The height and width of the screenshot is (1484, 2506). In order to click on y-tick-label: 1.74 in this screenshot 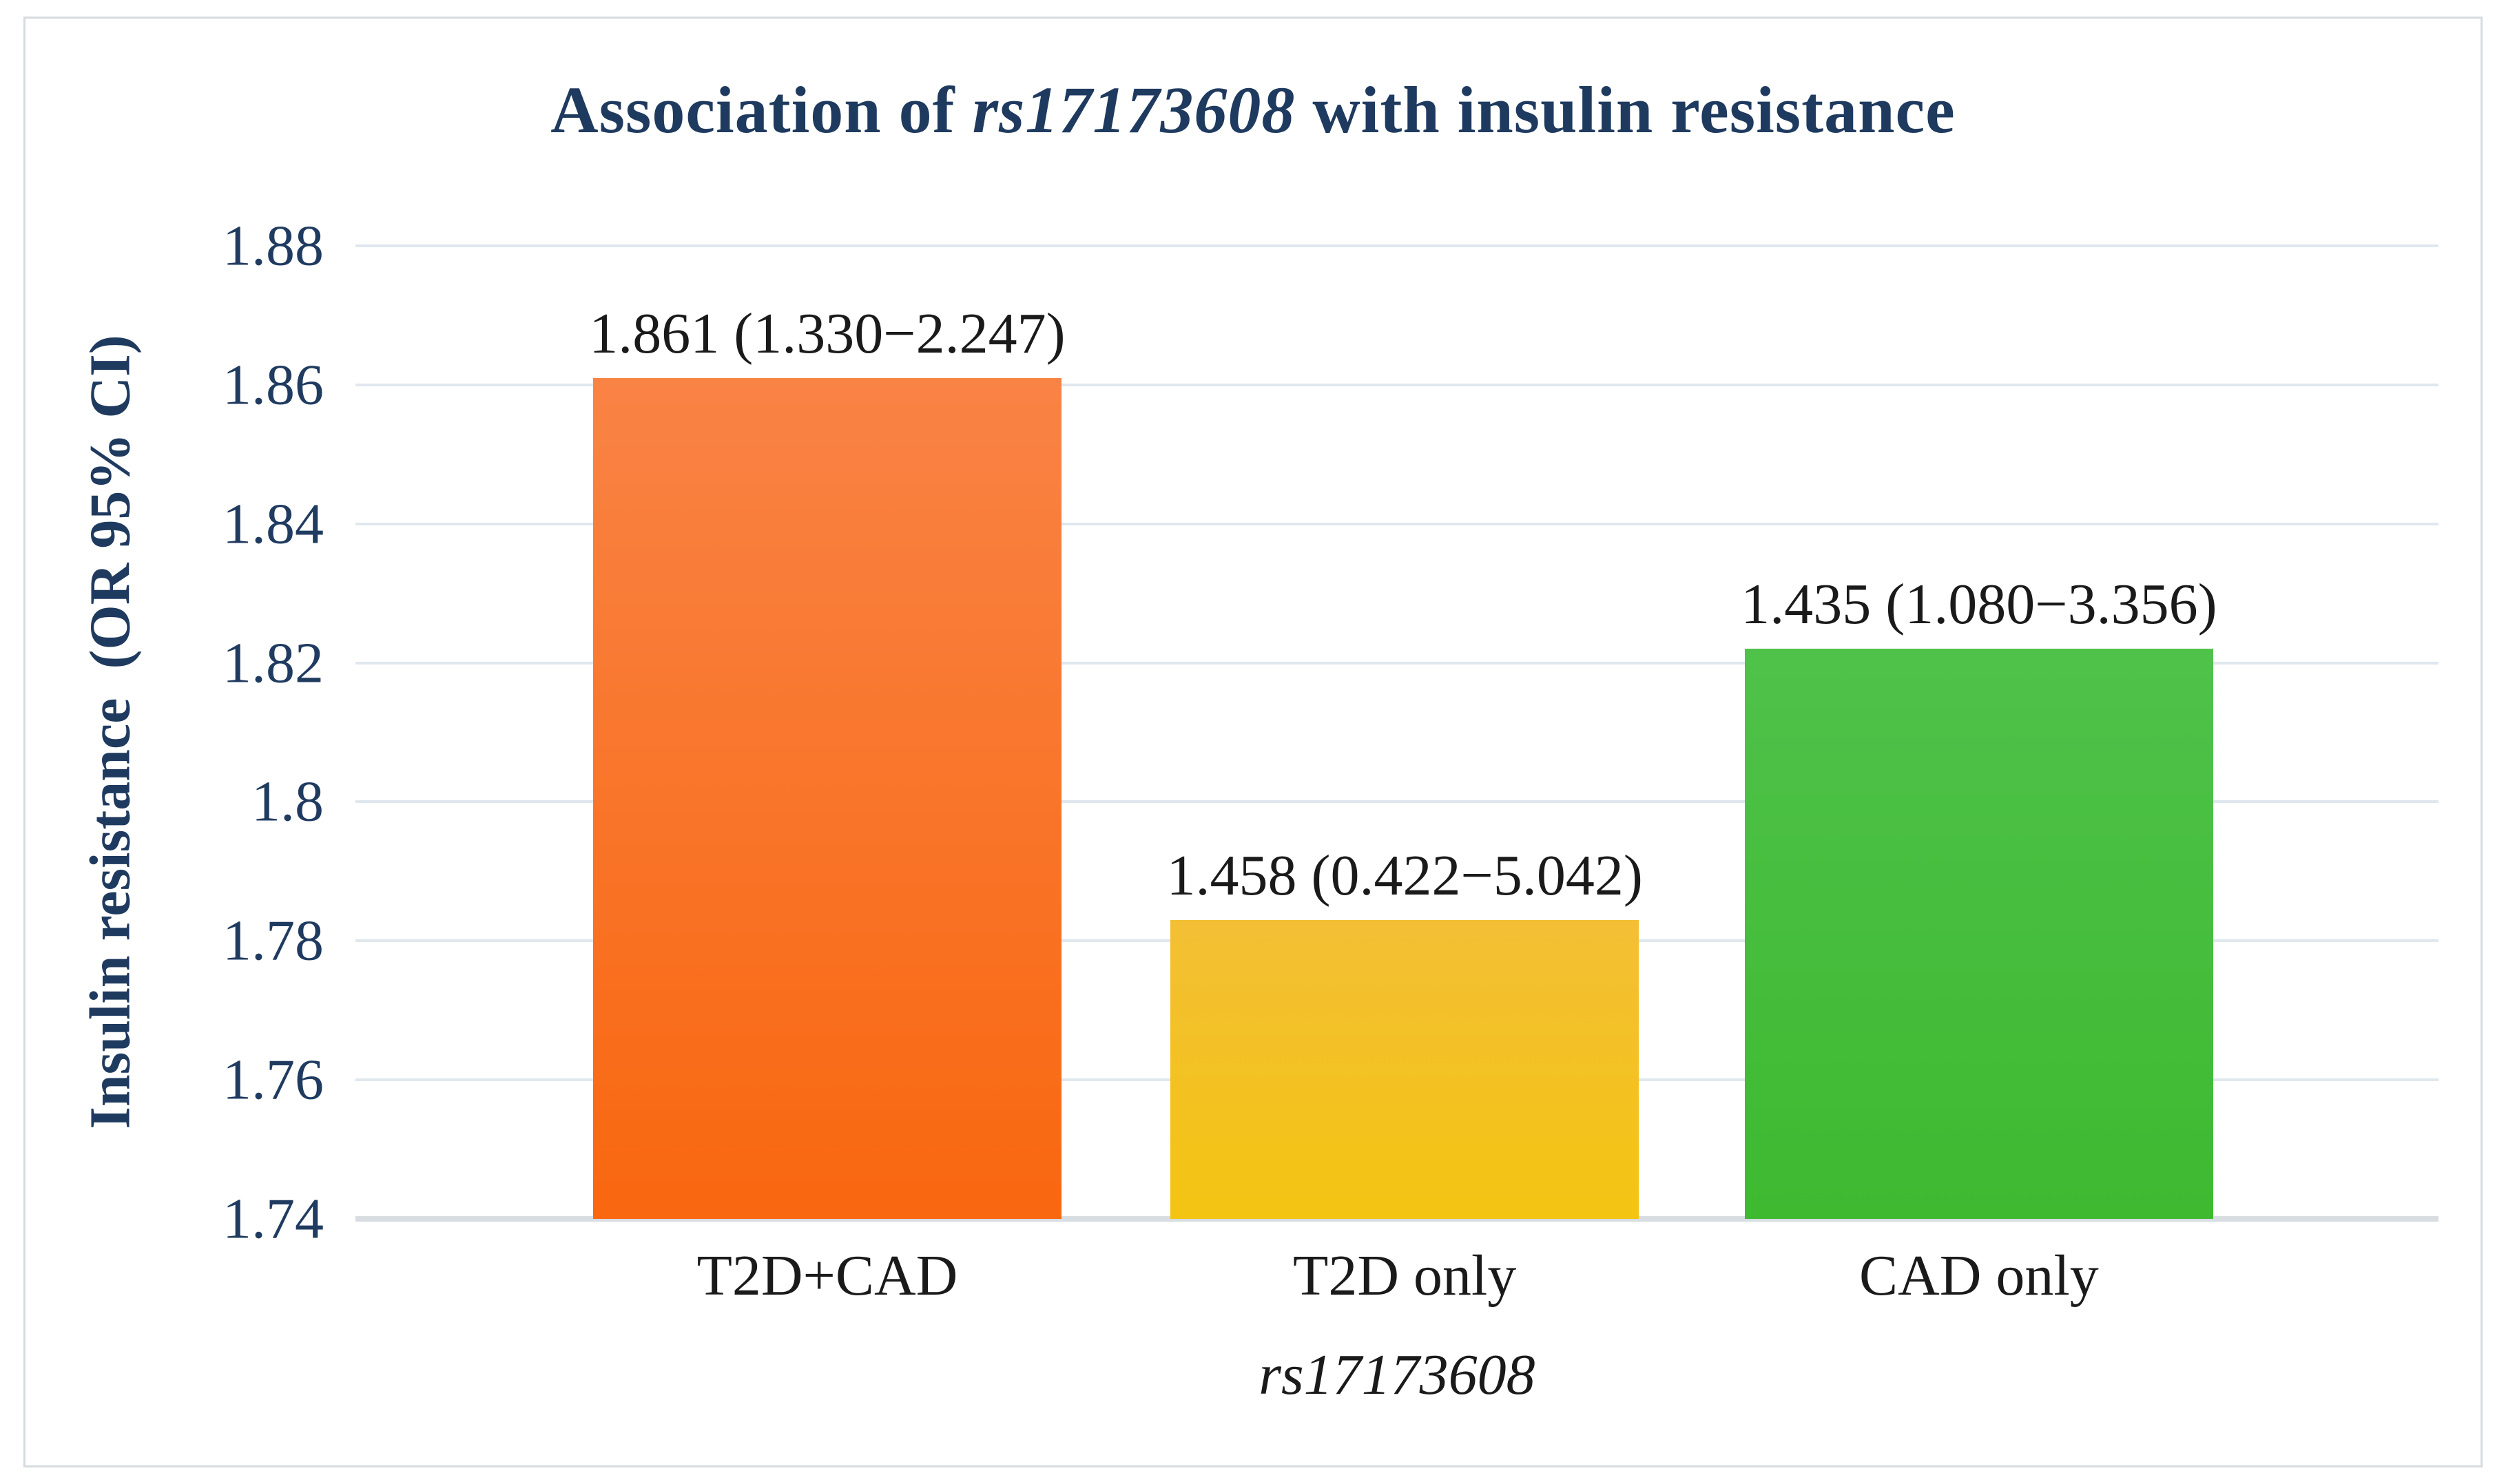, I will do `click(273, 1219)`.